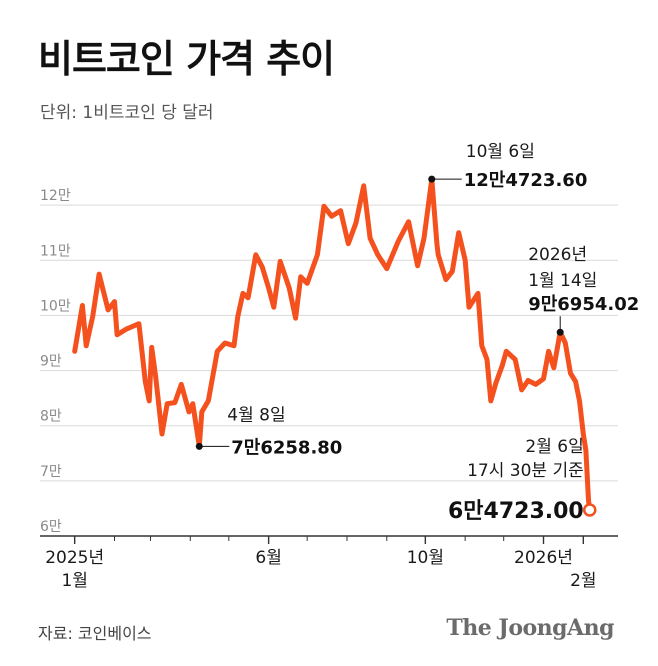 This screenshot has height=666, width=658. What do you see at coordinates (543, 558) in the screenshot?
I see `x-tick-label: 2026년` at bounding box center [543, 558].